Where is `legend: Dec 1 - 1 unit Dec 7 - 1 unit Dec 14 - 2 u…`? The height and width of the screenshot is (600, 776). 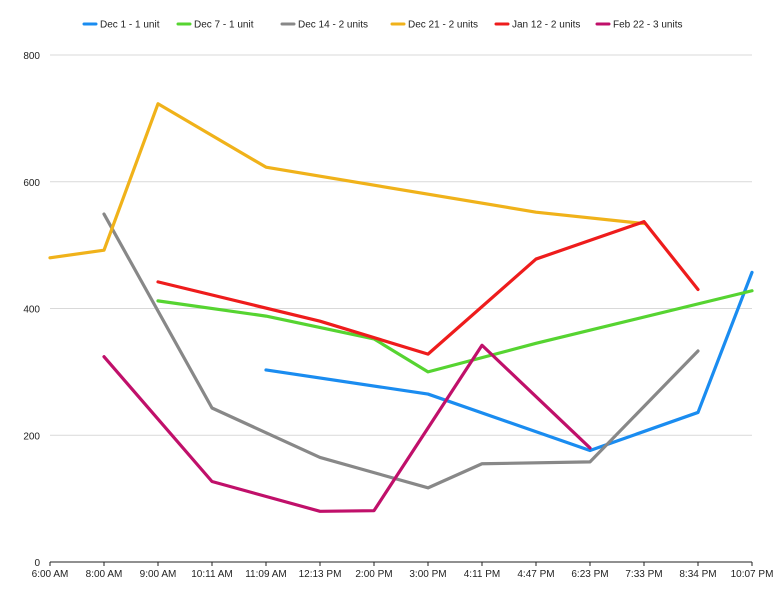
legend: Dec 1 - 1 unit Dec 7 - 1 unit Dec 14 - 2 u… is located at coordinates (382, 25).